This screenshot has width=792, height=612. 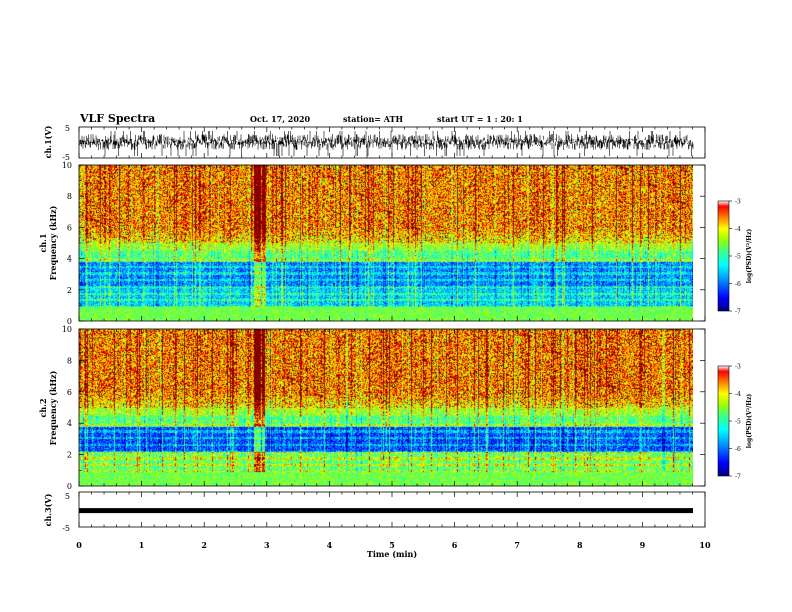 I want to click on ch2-colorbar-tick--6: -6, so click(x=738, y=449).